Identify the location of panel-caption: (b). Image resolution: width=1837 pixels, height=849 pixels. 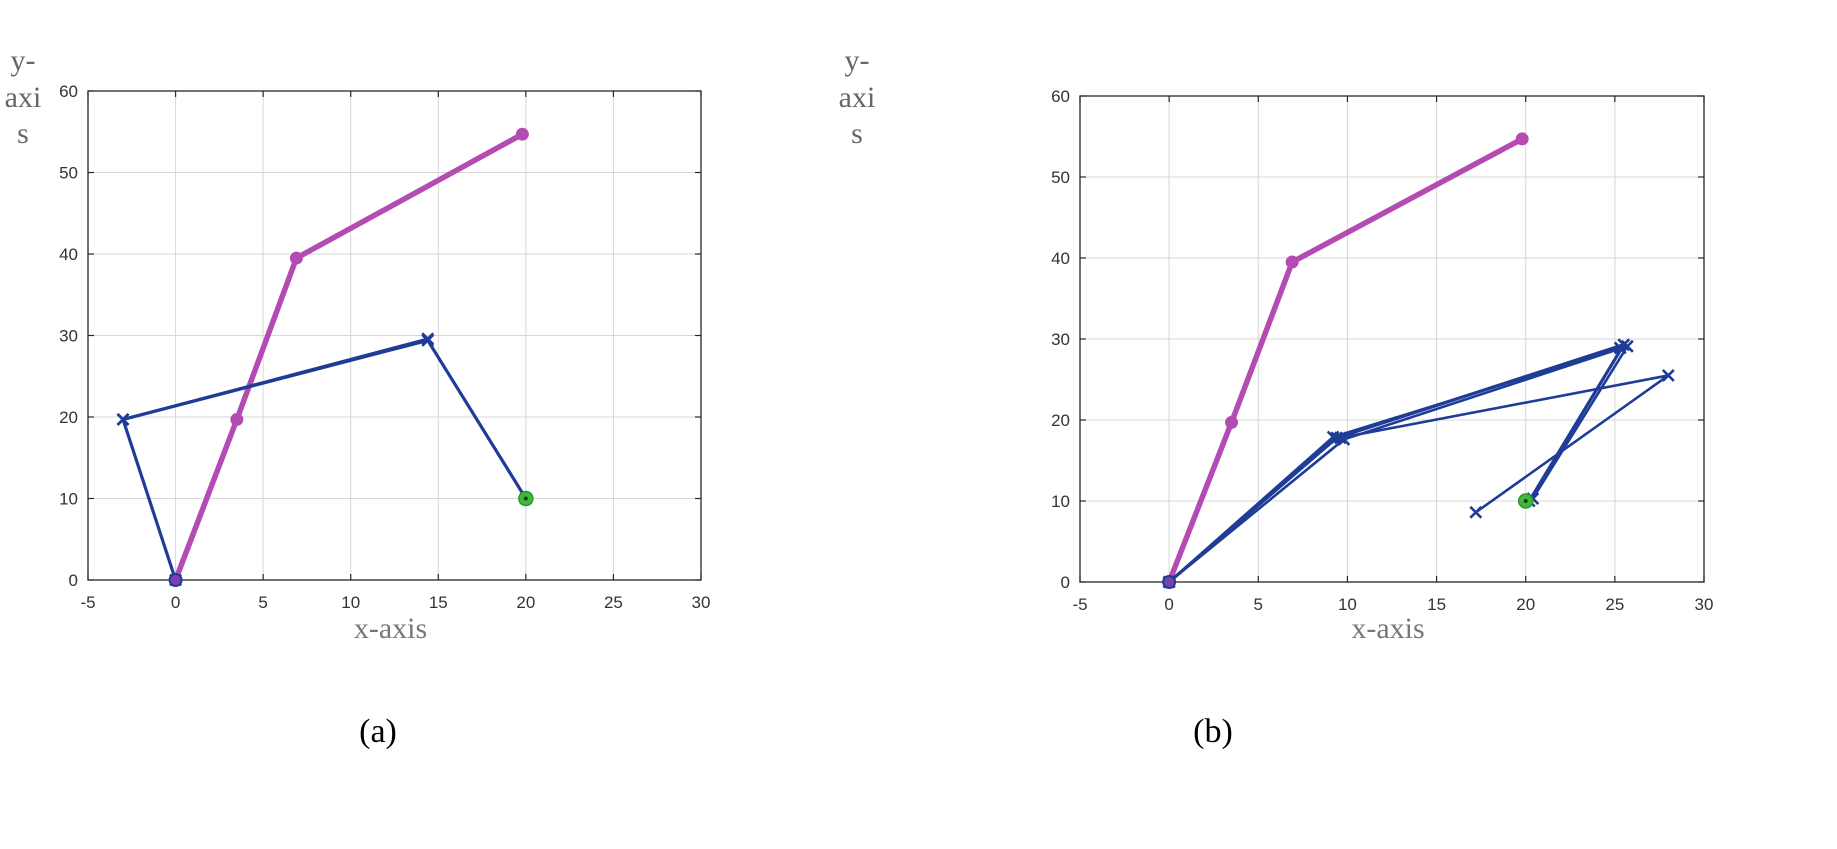
(1213, 731).